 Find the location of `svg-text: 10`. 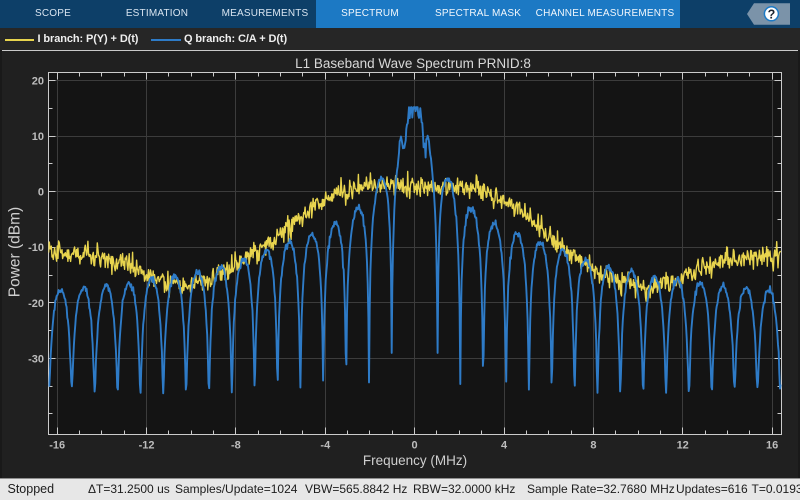

svg-text: 10 is located at coordinates (38, 137).